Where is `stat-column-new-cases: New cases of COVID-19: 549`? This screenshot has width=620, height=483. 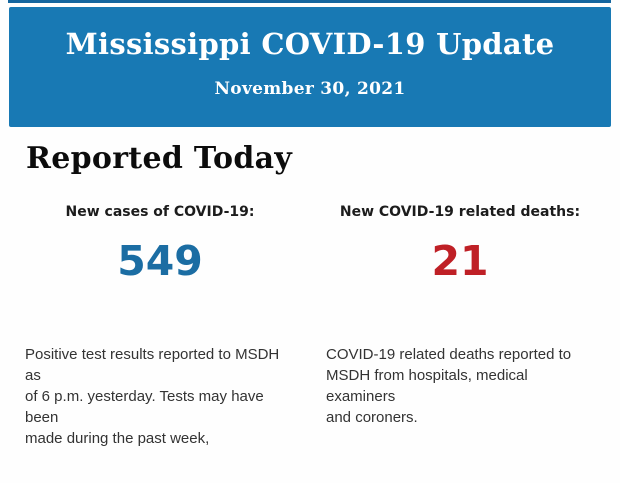
stat-column-new-cases: New cases of COVID-19: 549 is located at coordinates (160, 243).